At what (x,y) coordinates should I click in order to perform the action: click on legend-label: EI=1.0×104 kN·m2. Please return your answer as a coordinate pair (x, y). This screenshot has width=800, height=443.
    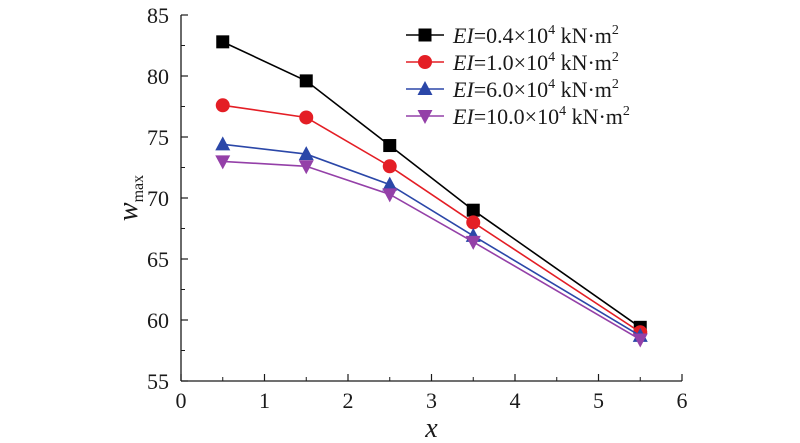
    Looking at the image, I should click on (535, 62).